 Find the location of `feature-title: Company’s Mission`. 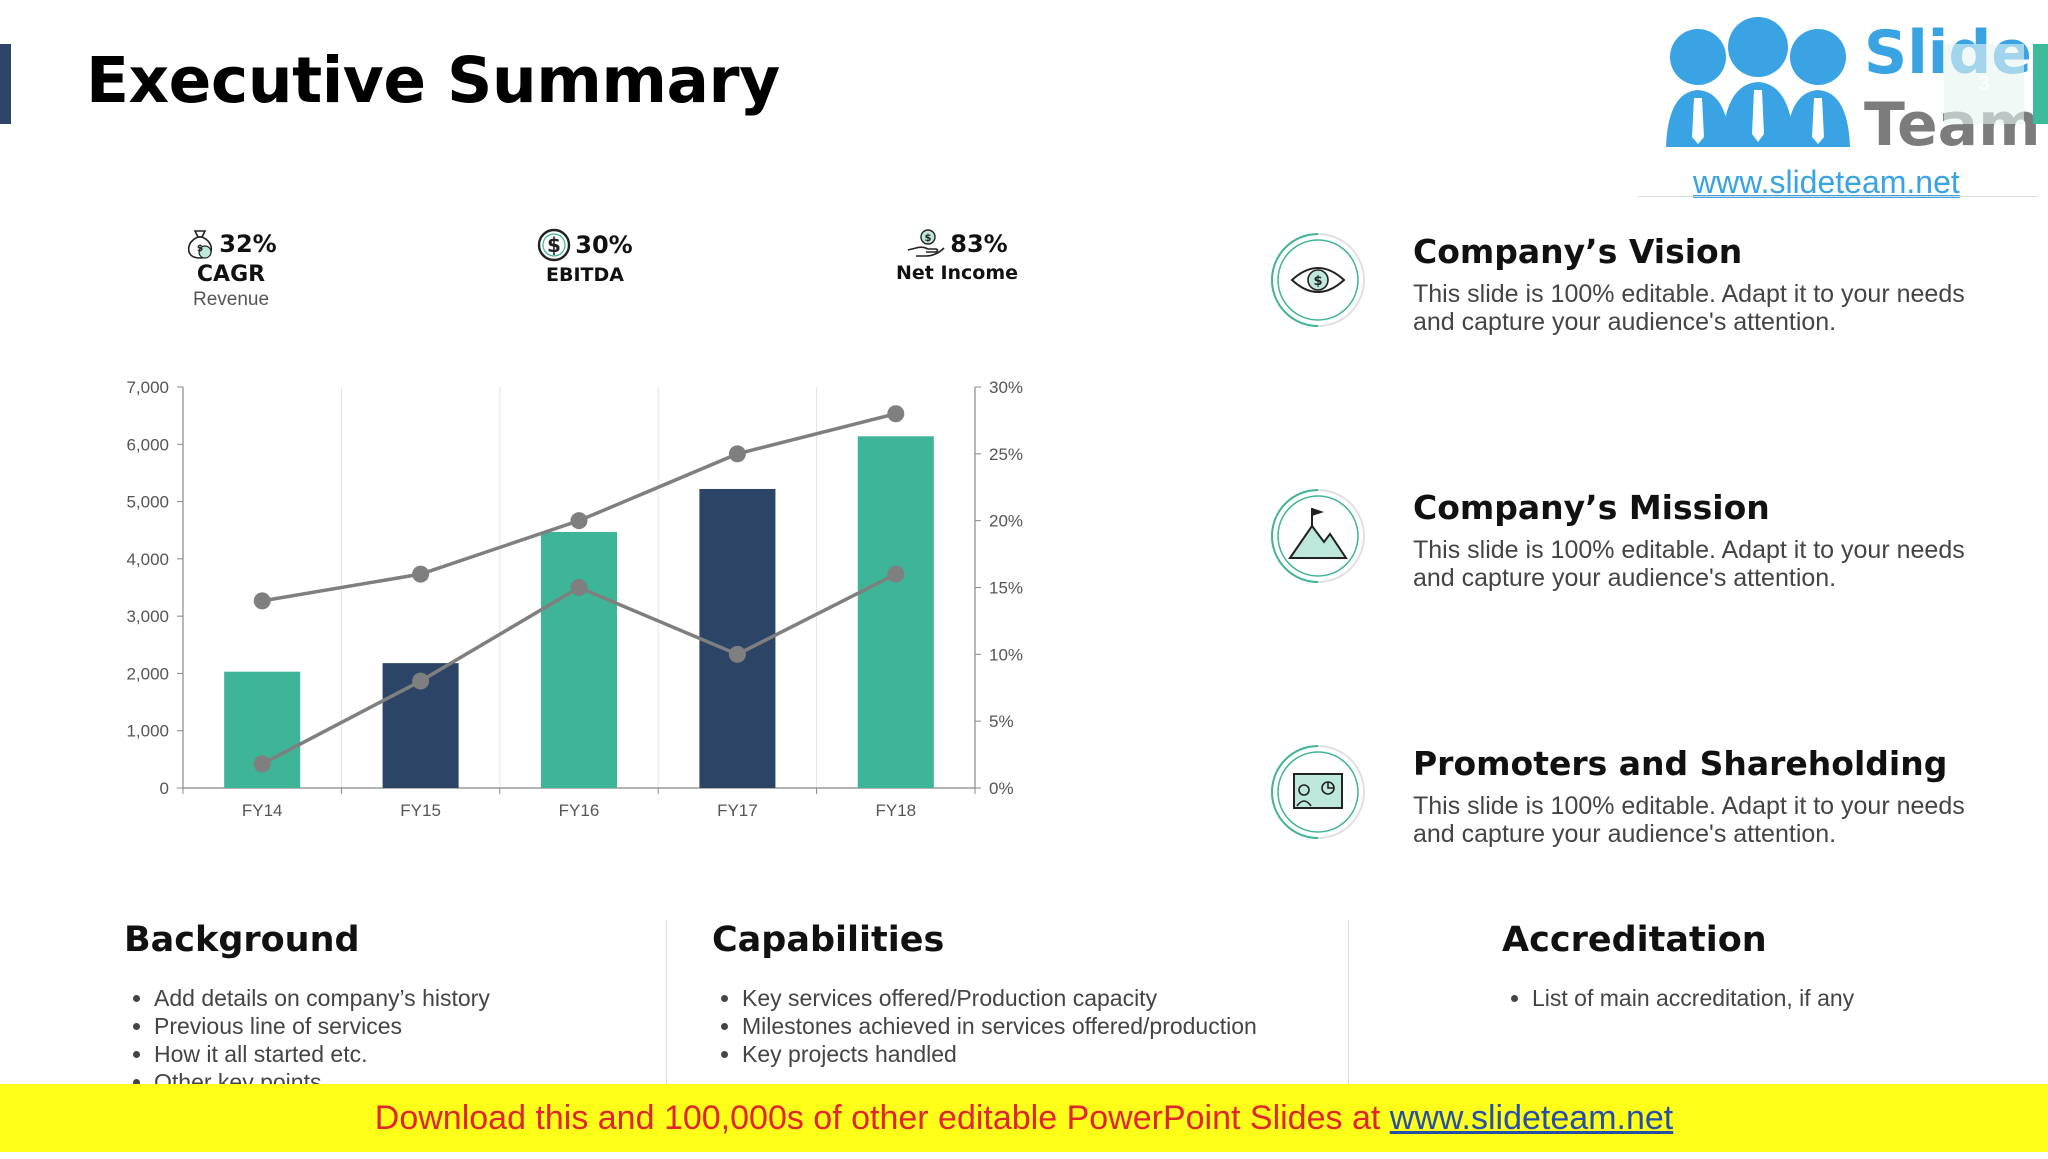

feature-title: Company’s Mission is located at coordinates (1591, 507).